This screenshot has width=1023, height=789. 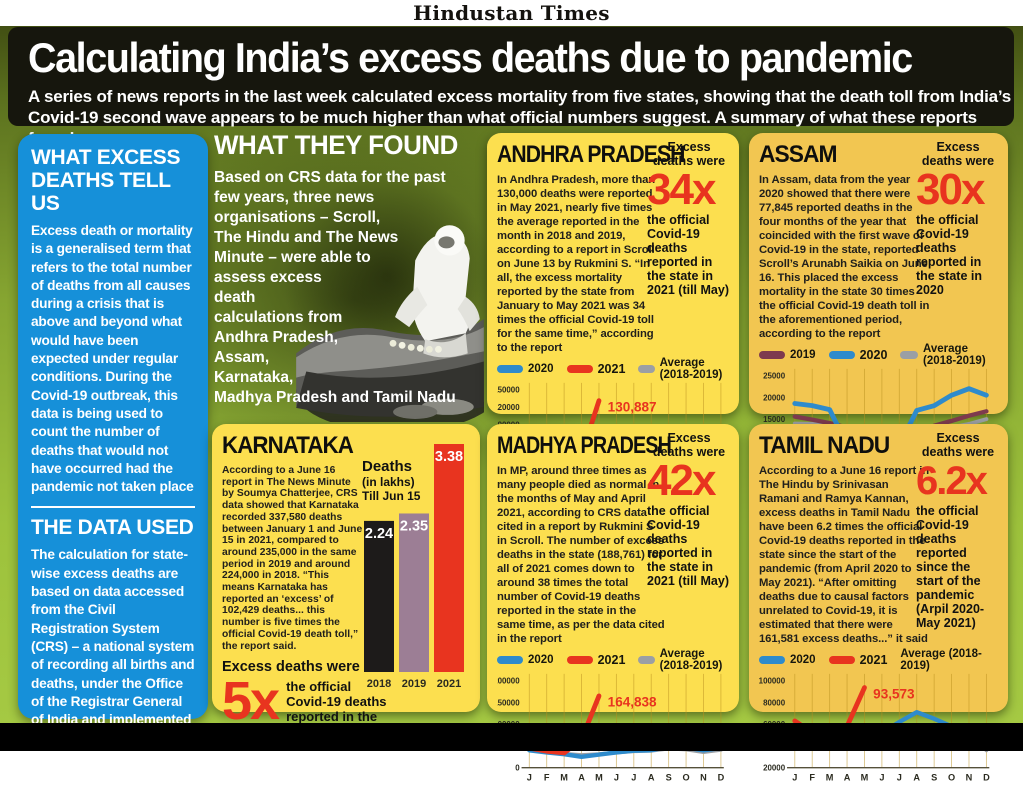 I want to click on svg-text: 80000, so click(x=774, y=702).